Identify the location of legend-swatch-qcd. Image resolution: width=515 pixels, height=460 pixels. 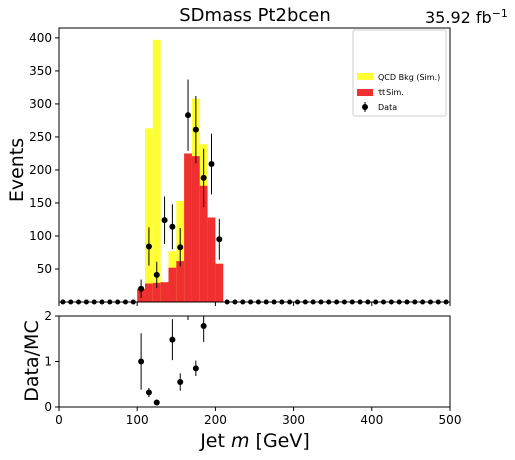
(365, 76).